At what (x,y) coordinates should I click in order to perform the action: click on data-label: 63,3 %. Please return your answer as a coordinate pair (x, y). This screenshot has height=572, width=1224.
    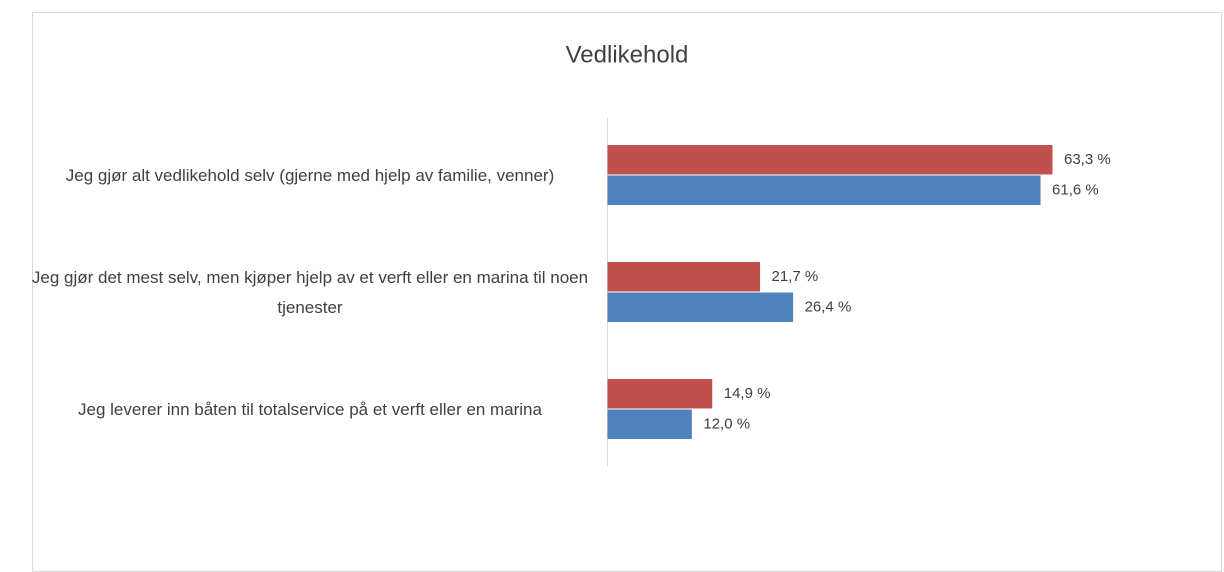
    Looking at the image, I should click on (1087, 159).